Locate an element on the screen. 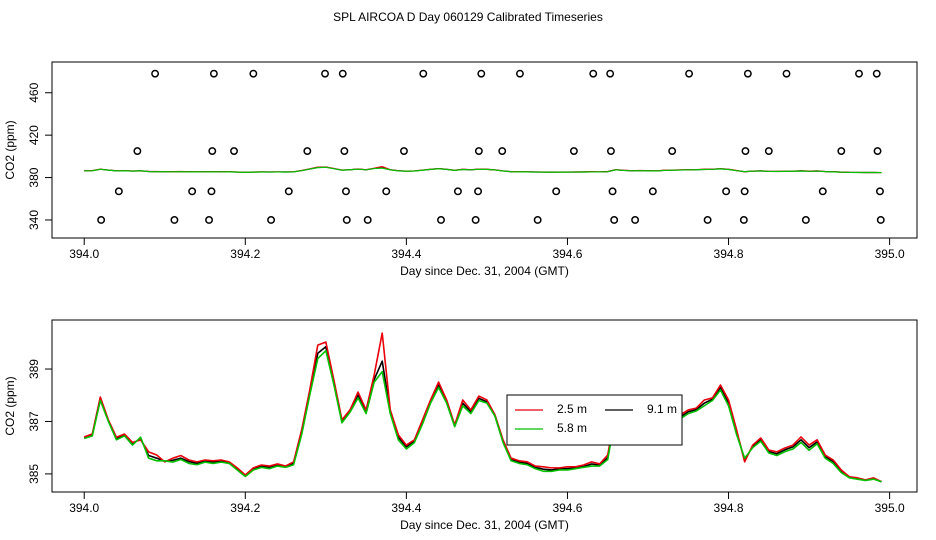 This screenshot has width=936, height=540. y-tick-label: 340 is located at coordinates (34, 220).